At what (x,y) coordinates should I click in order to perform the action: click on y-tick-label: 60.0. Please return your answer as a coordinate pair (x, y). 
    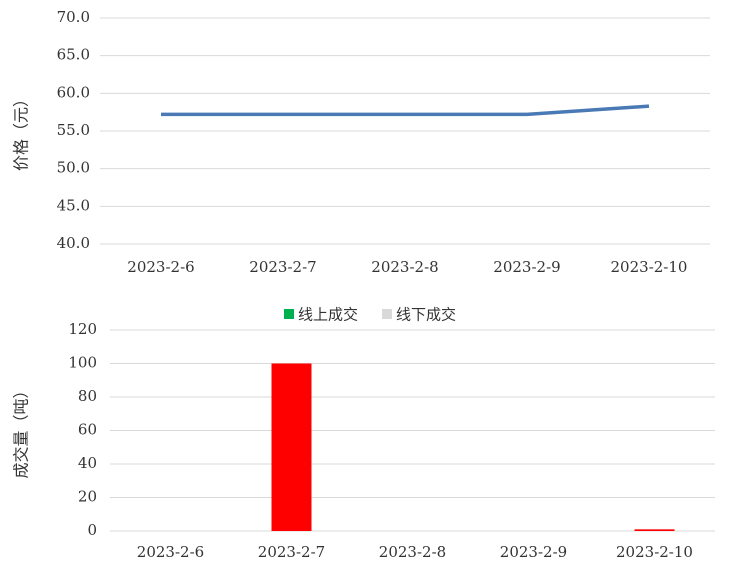
    Looking at the image, I should click on (73, 92).